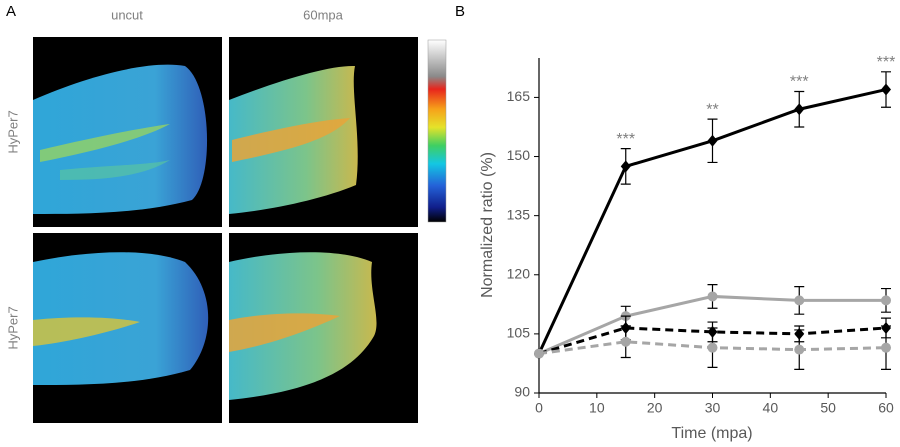 The image size is (900, 447). Describe the element at coordinates (437, 131) in the screenshot. I see `color-bar` at that location.